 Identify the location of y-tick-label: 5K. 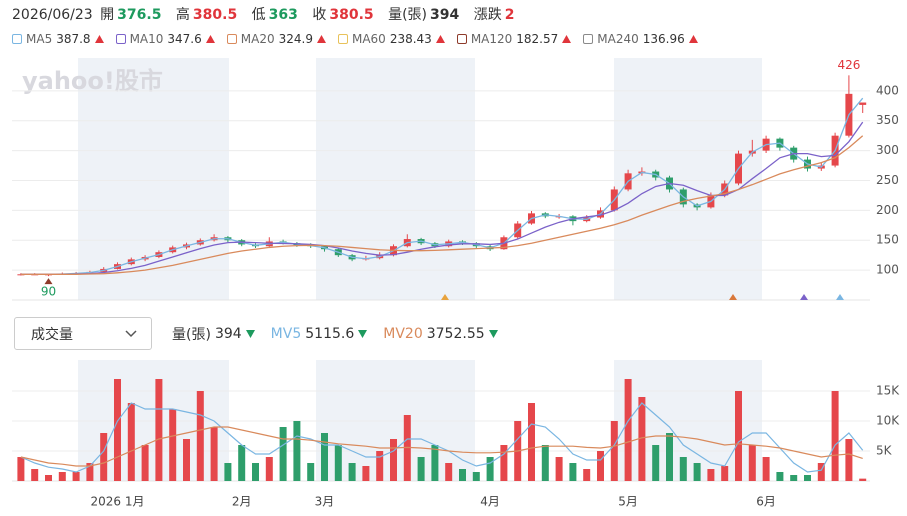
(884, 451).